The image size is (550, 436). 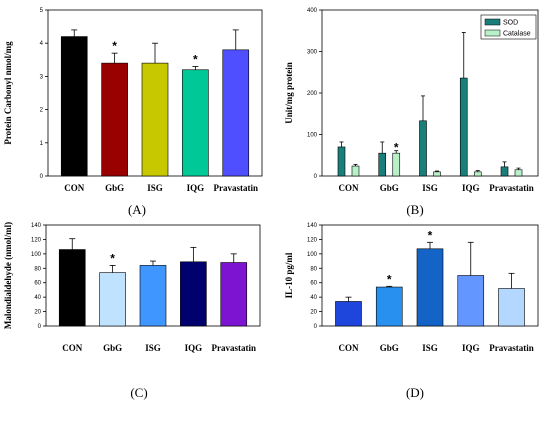 What do you see at coordinates (396, 148) in the screenshot?
I see `significance-star-p1-s1-1: *` at bounding box center [396, 148].